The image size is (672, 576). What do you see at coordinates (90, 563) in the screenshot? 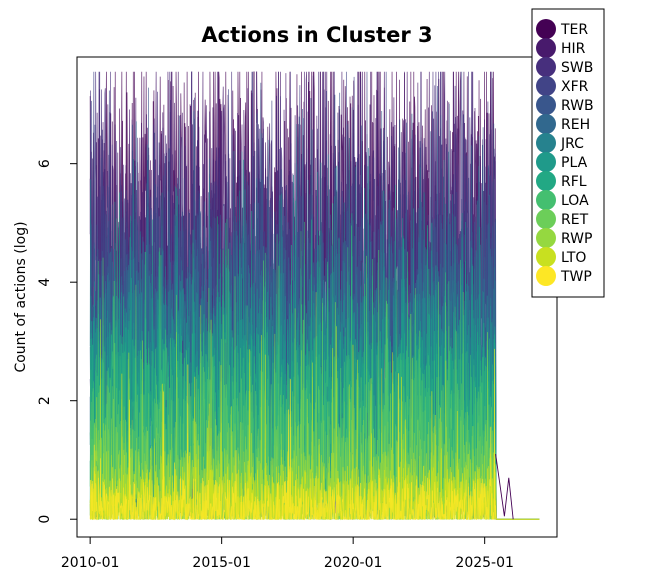
I see `x-tick-label: 2010-01` at bounding box center [90, 563].